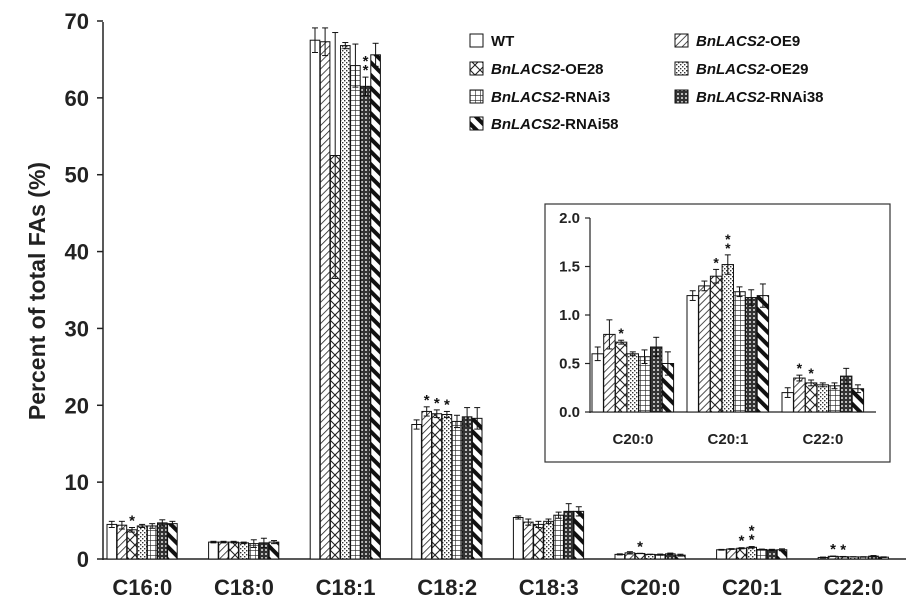 Image resolution: width=909 pixels, height=606 pixels. Describe the element at coordinates (550, 97) in the screenshot. I see `legend-label: BnLACS2-RNAi3` at that location.